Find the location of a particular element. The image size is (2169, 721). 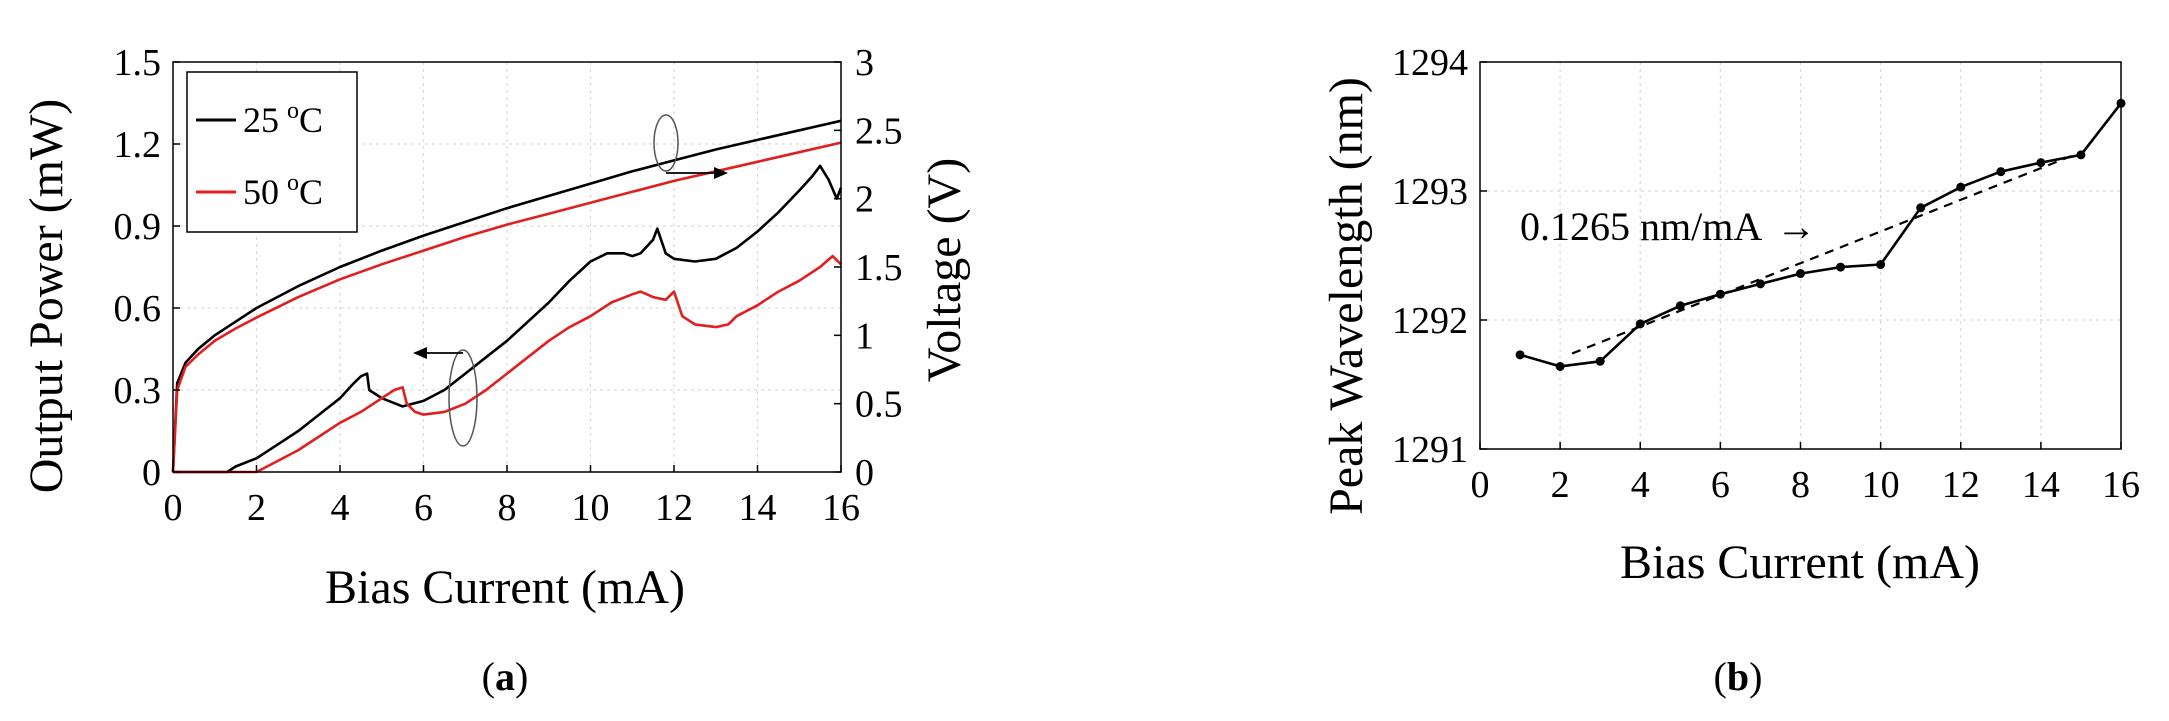

panel-a-legend: 25 oC 50 oC is located at coordinates (272, 152).